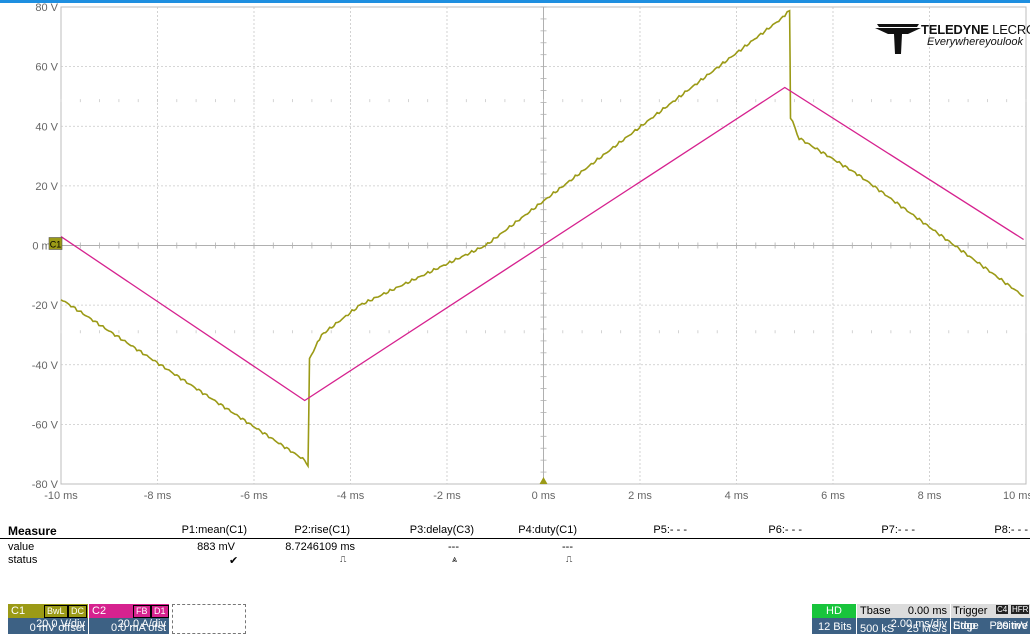 Image resolution: width=1030 pixels, height=635 pixels. Describe the element at coordinates (926, 629) in the screenshot. I see `sample-rate: 25 MS/s` at that location.